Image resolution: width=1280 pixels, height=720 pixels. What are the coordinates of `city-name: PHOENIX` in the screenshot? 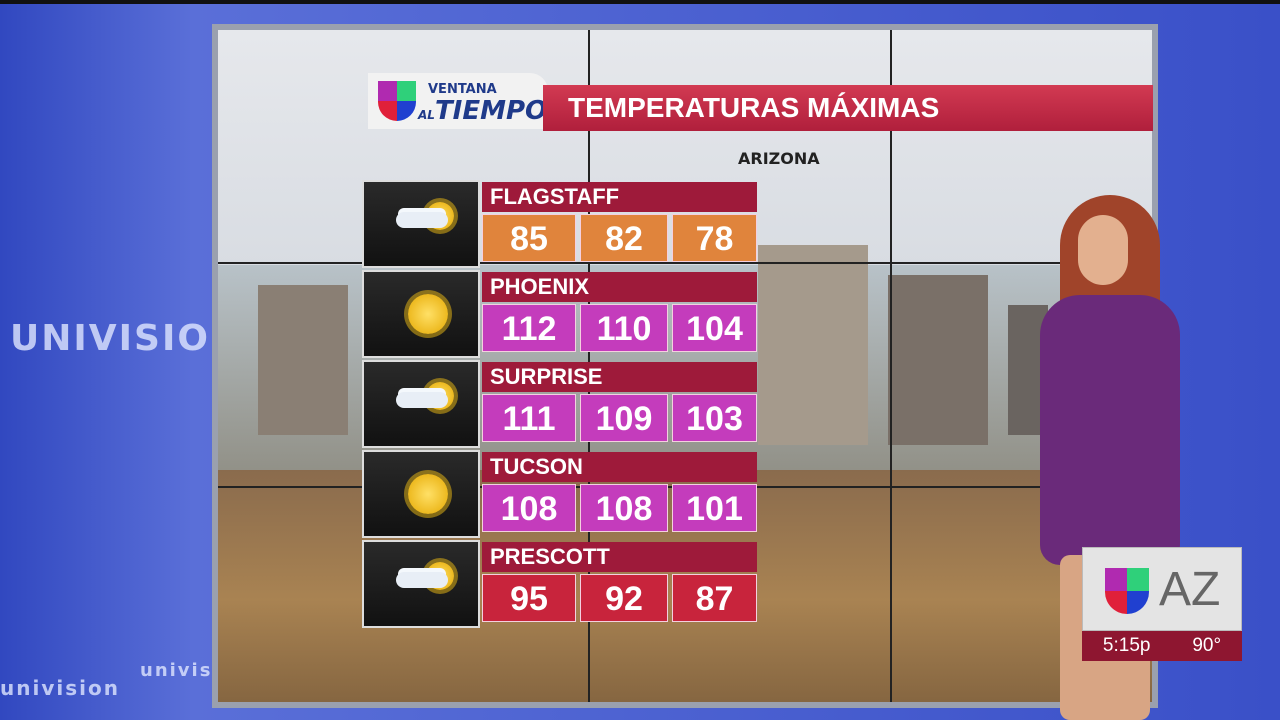 It's located at (619, 287).